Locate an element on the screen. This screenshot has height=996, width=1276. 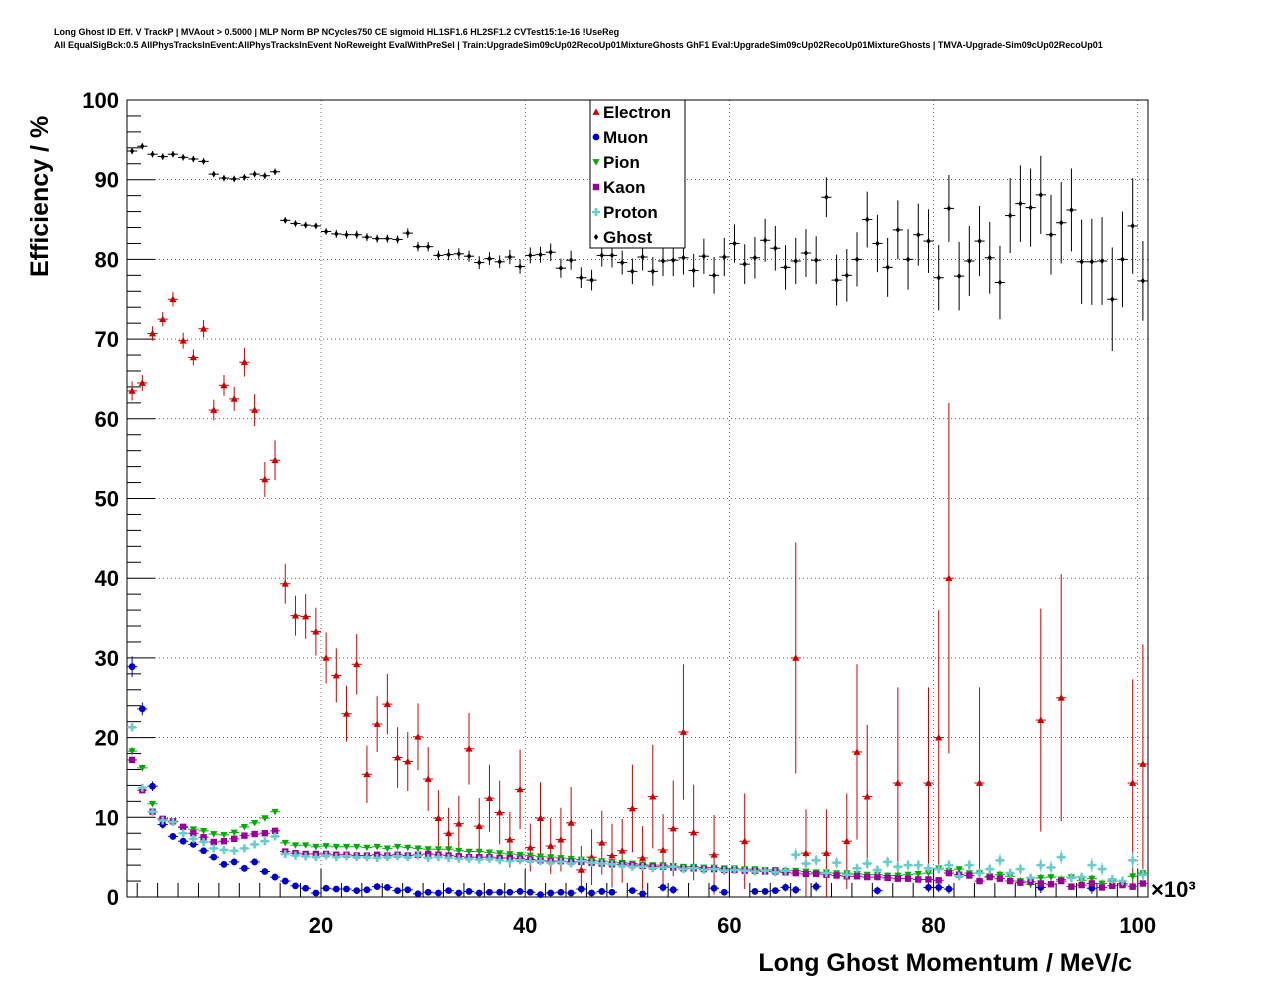
x-tick-label: 80 is located at coordinates (933, 925).